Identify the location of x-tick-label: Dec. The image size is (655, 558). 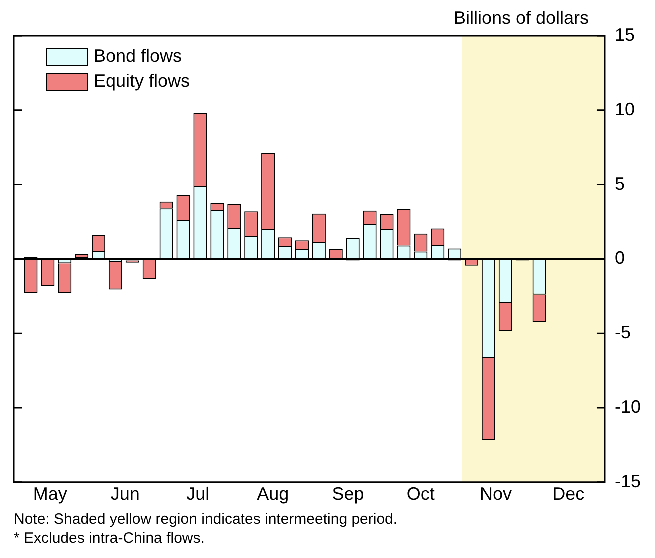
(568, 494).